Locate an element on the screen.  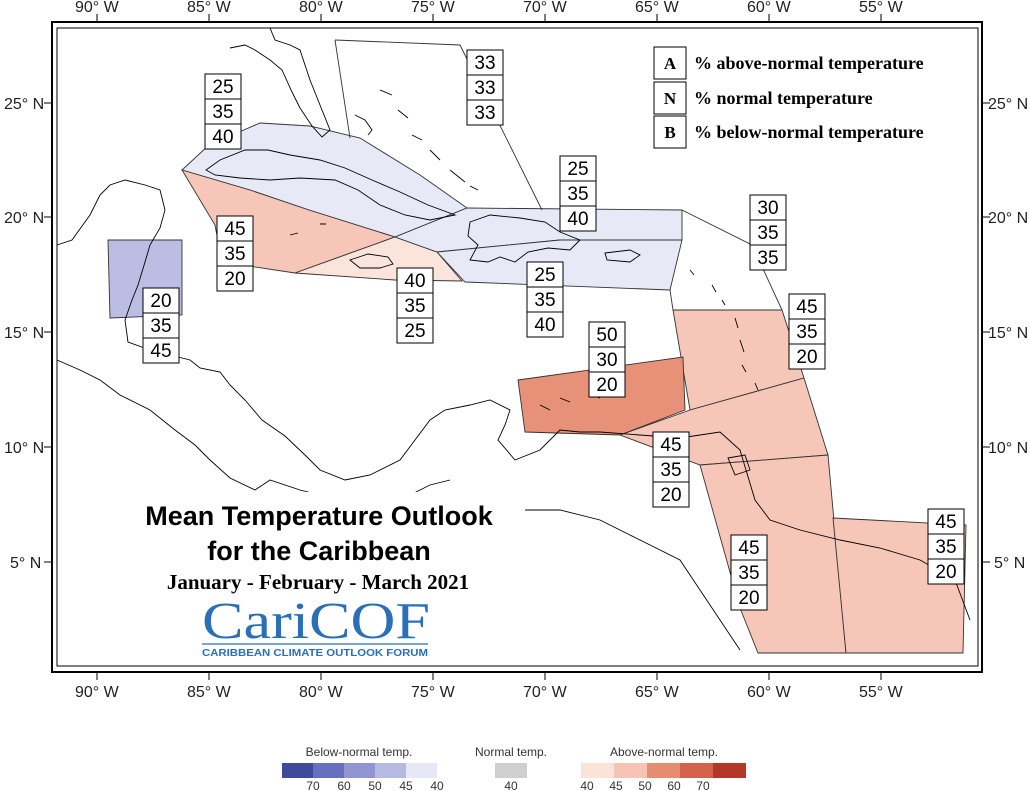
bahamas-islands is located at coordinates (416, 140).